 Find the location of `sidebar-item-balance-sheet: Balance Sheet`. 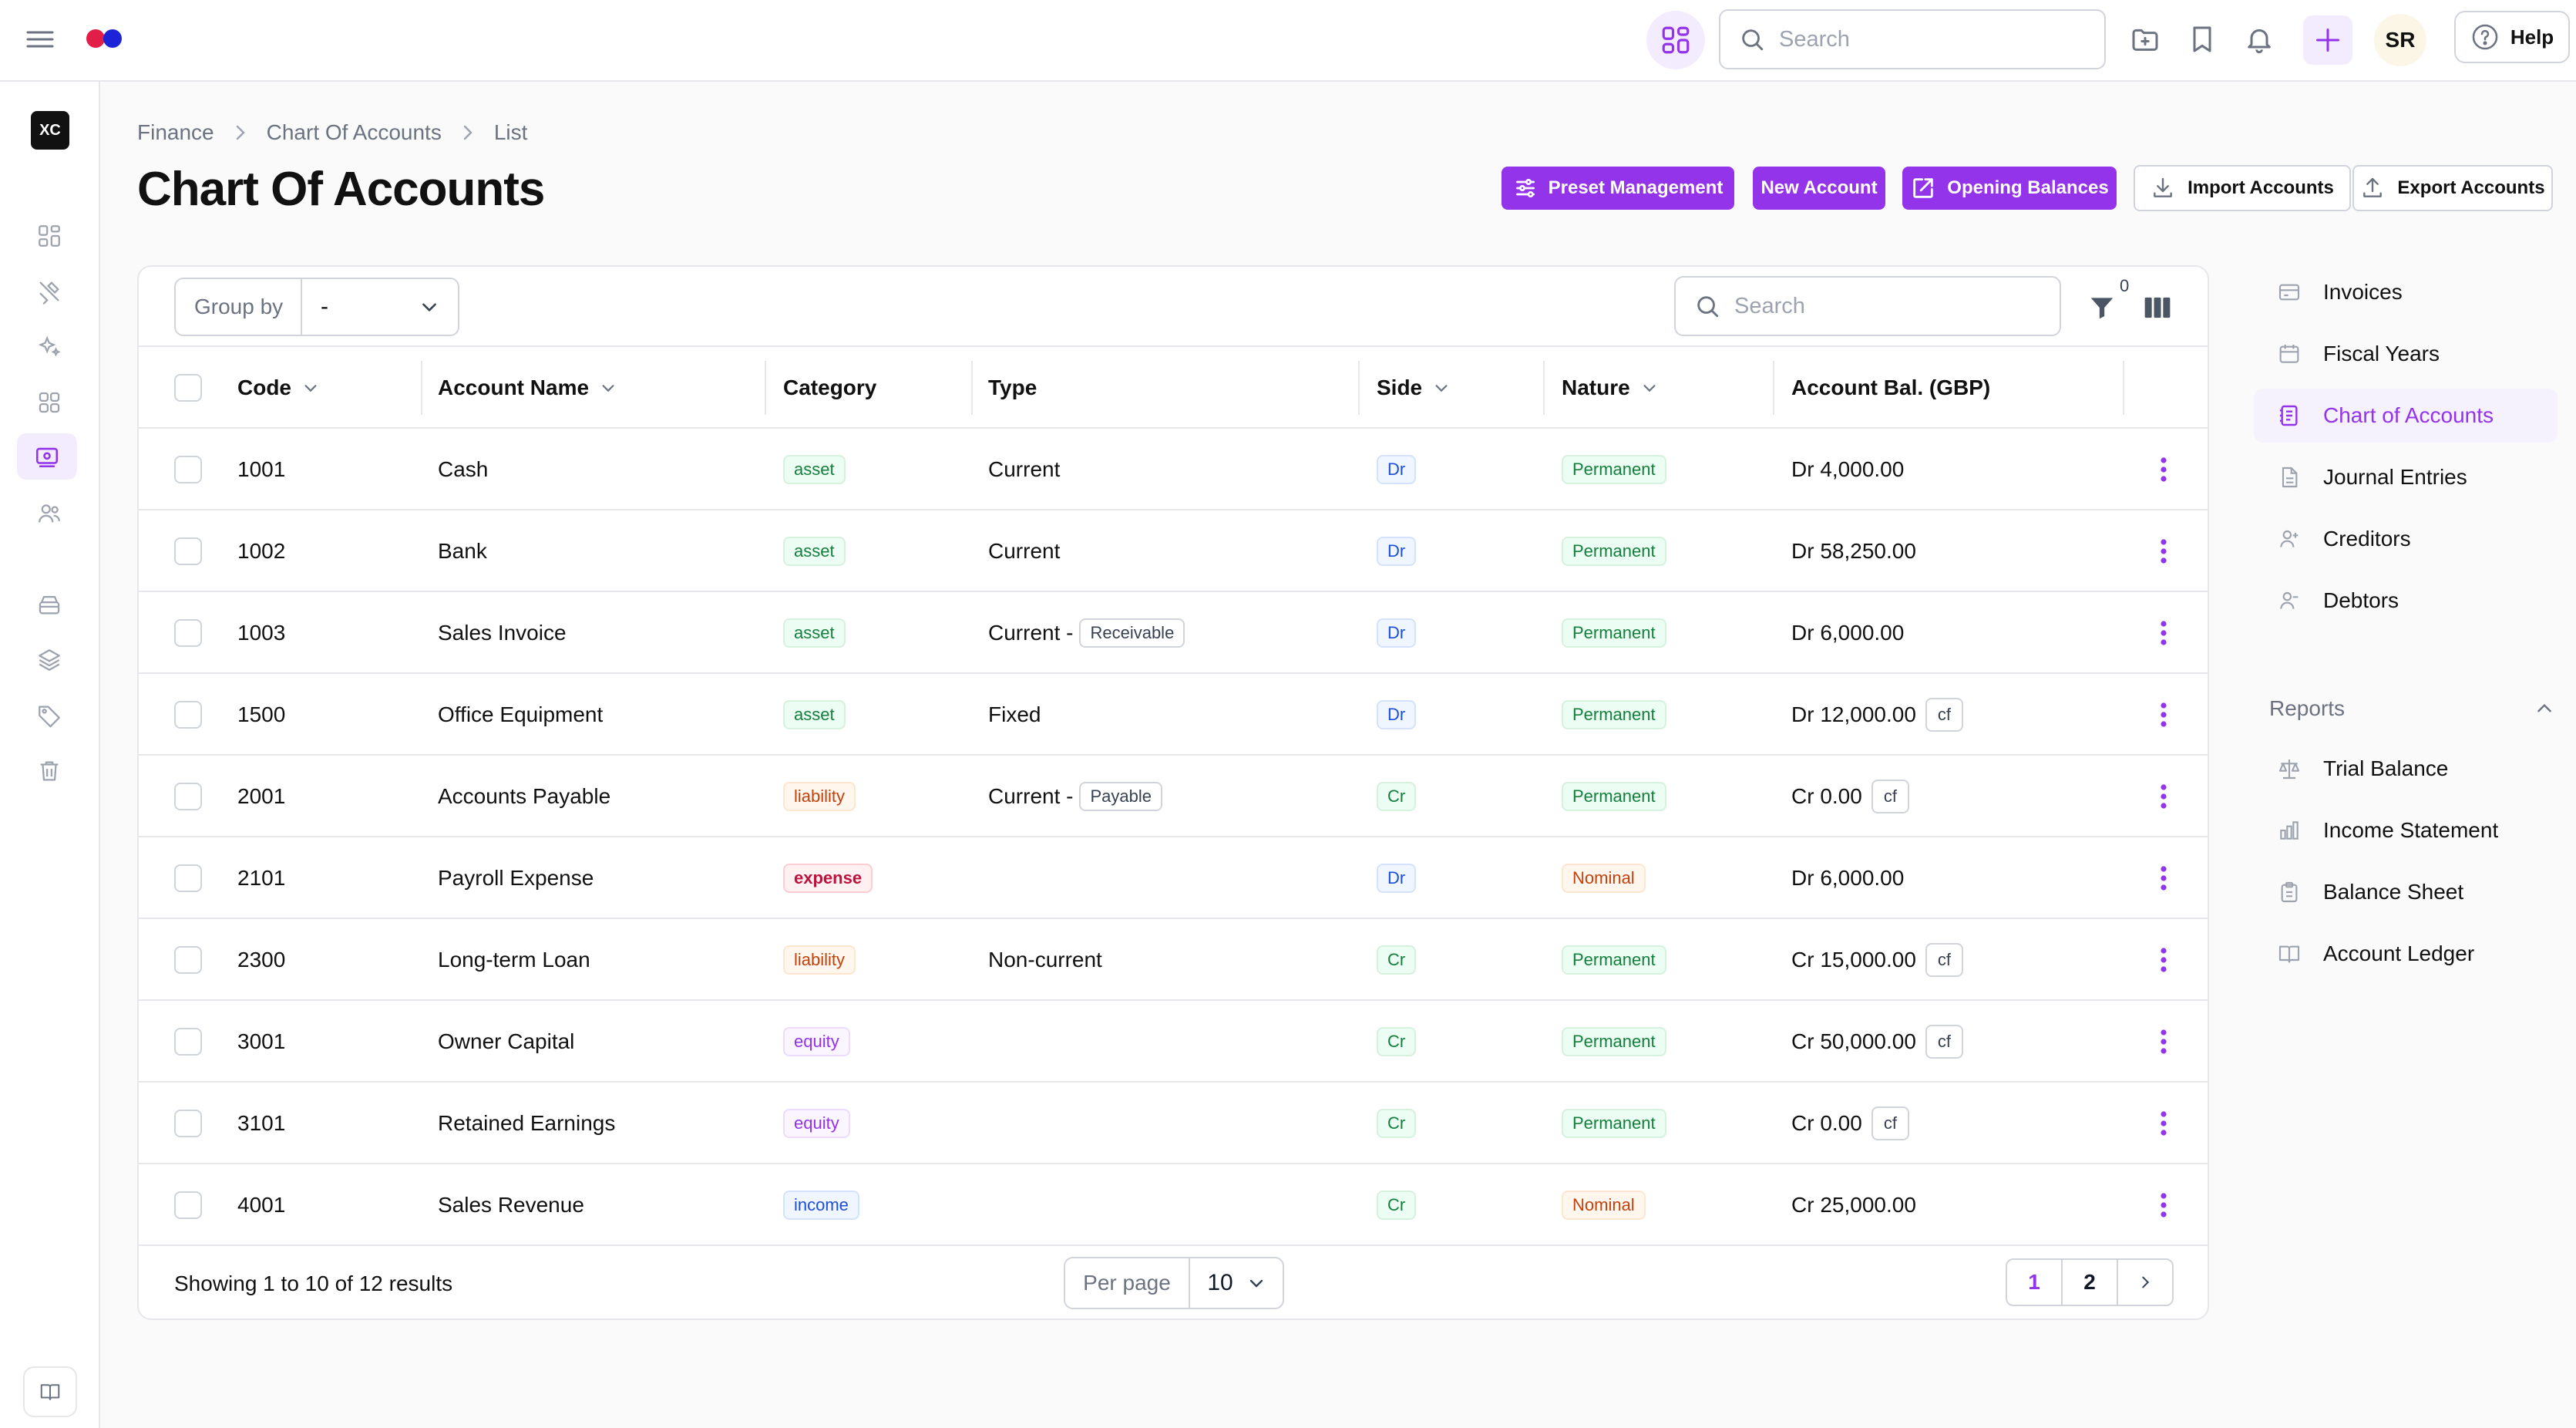

sidebar-item-balance-sheet: Balance Sheet is located at coordinates (2406, 892).